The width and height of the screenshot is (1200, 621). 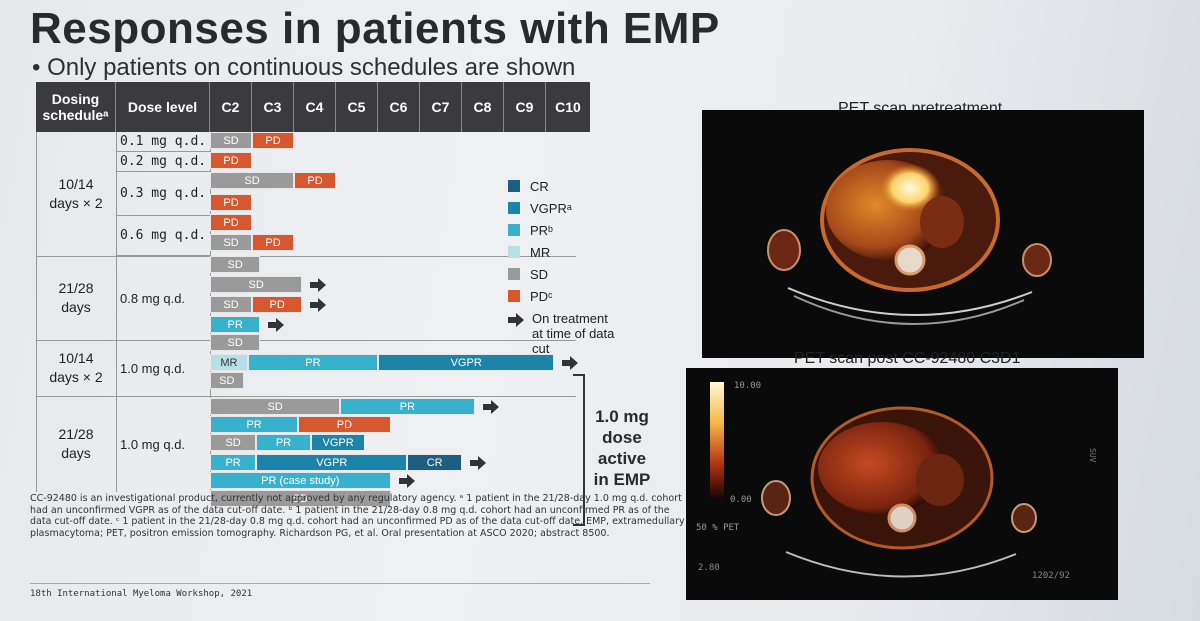 What do you see at coordinates (153, 298) in the screenshot?
I see `dose-level: 0.8 mg q.d.` at bounding box center [153, 298].